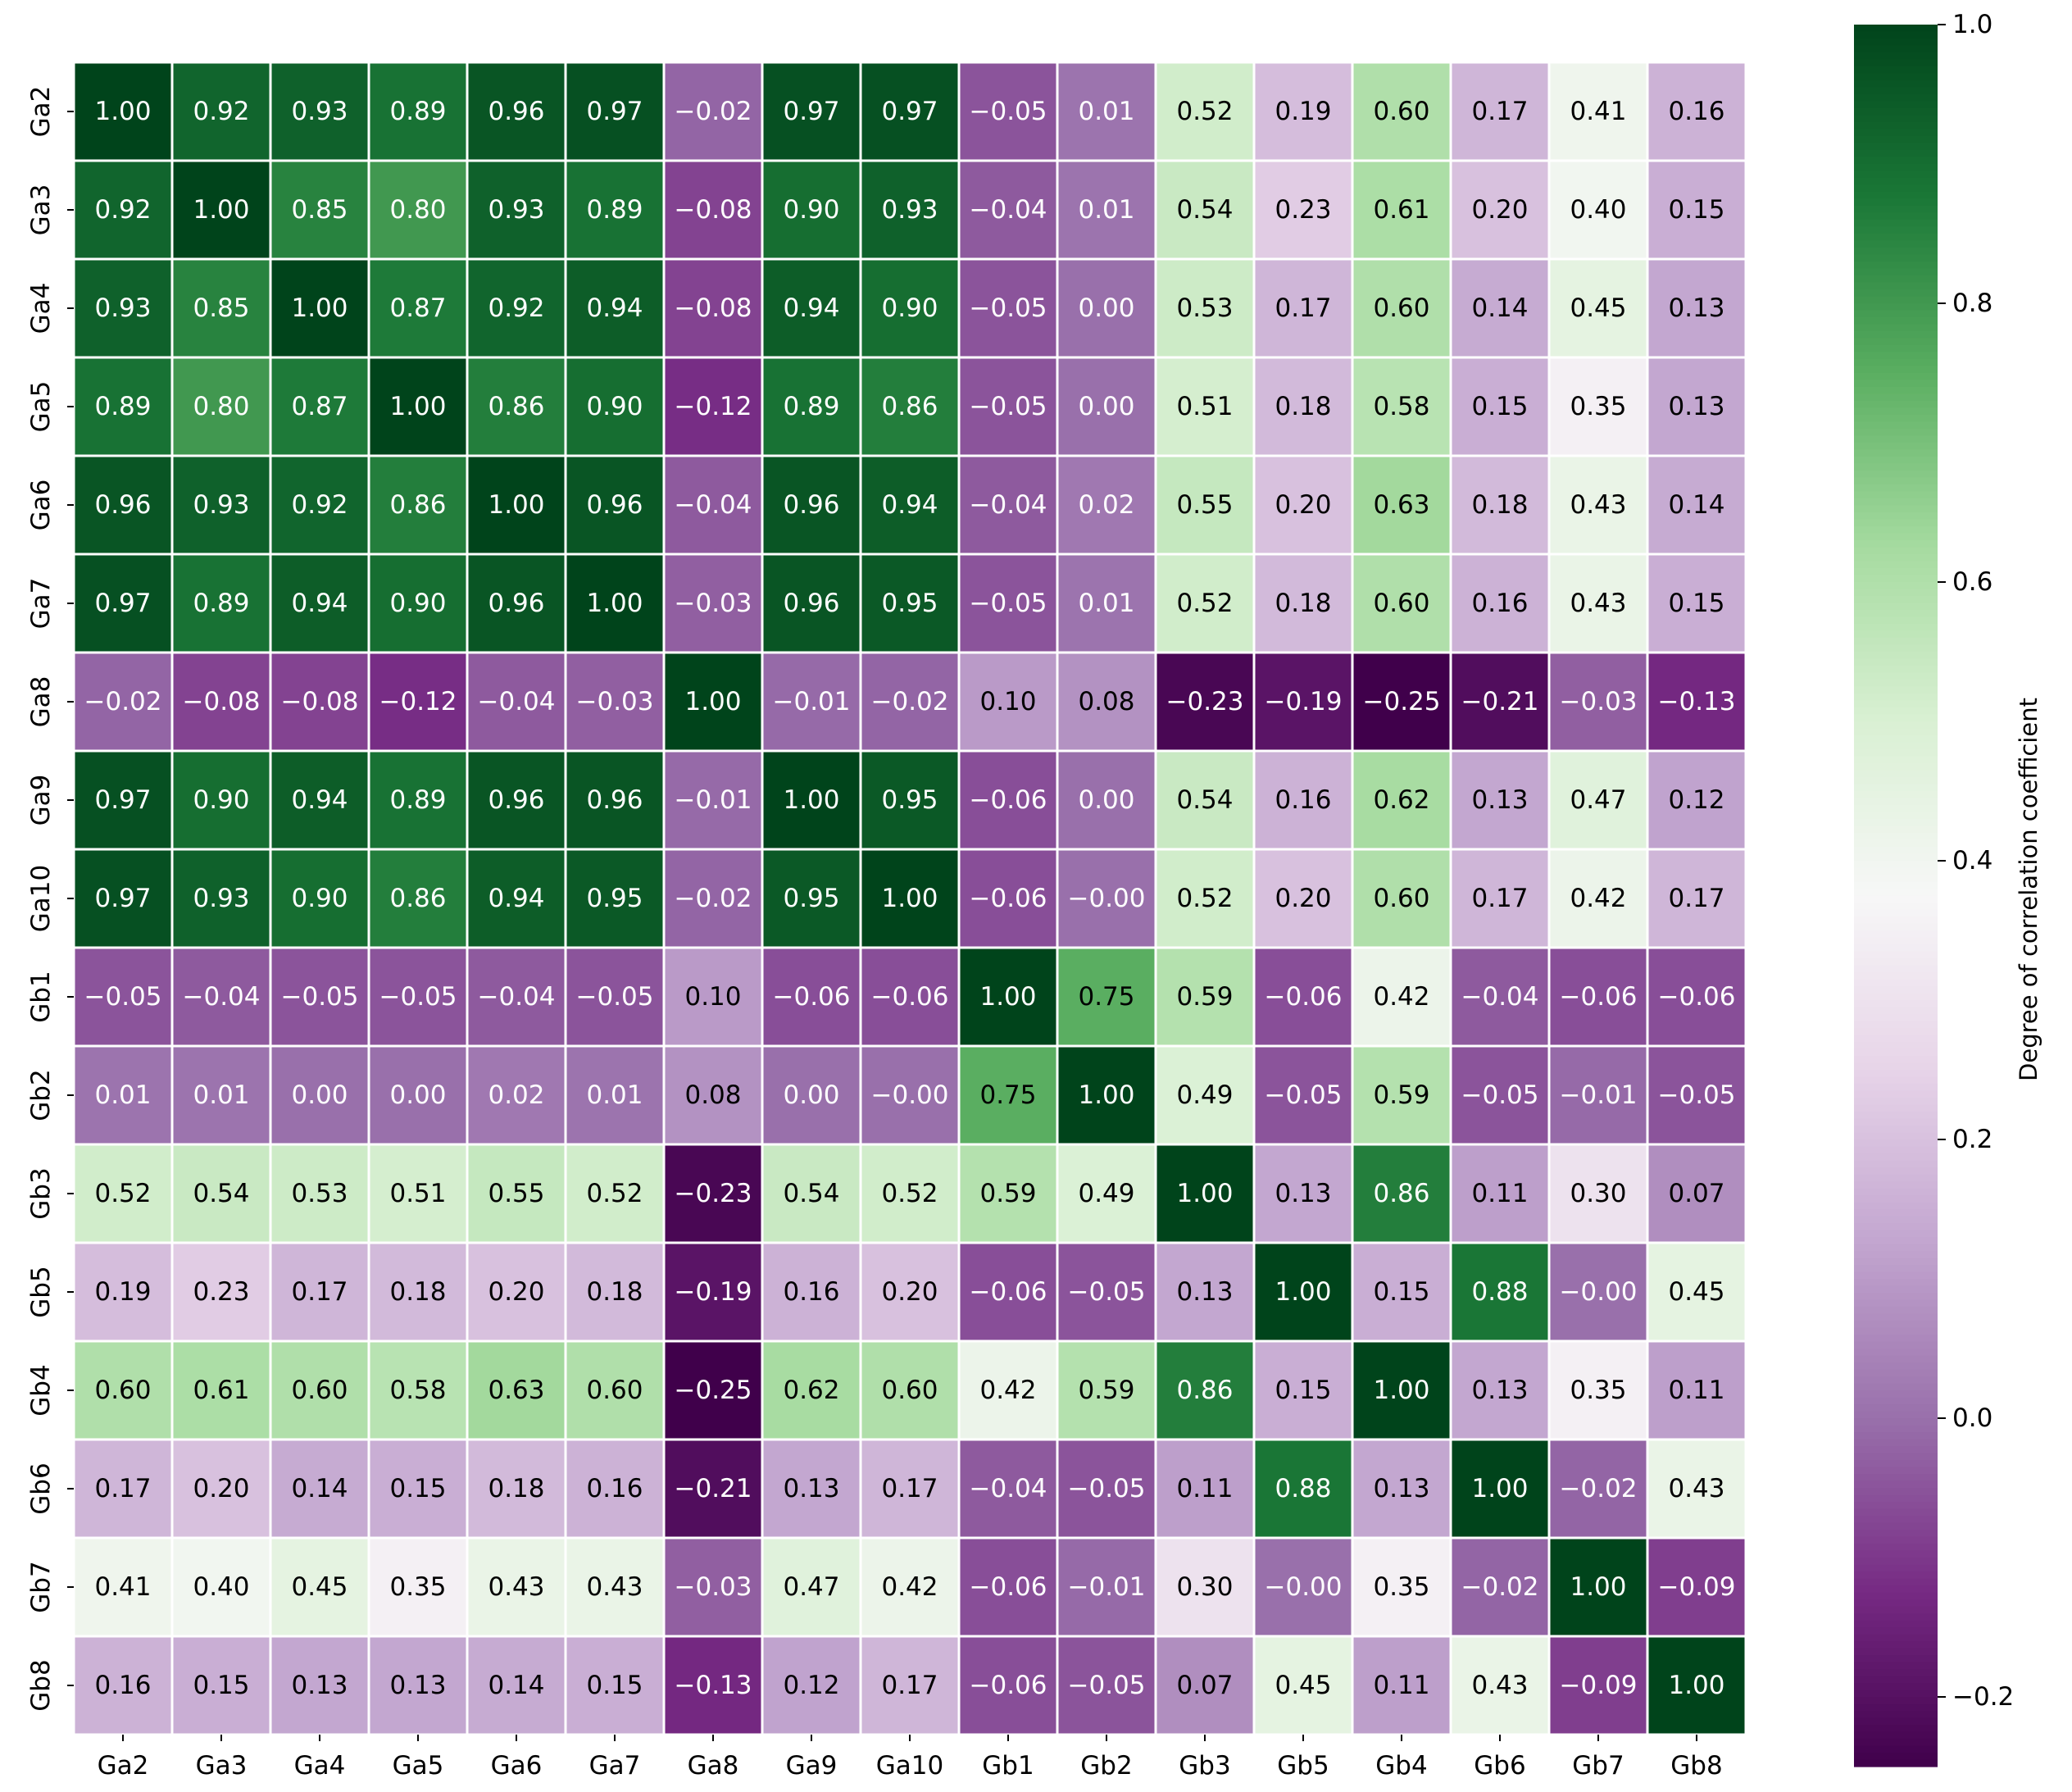  What do you see at coordinates (614, 1685) in the screenshot?
I see `cell-value-label: 0.15` at bounding box center [614, 1685].